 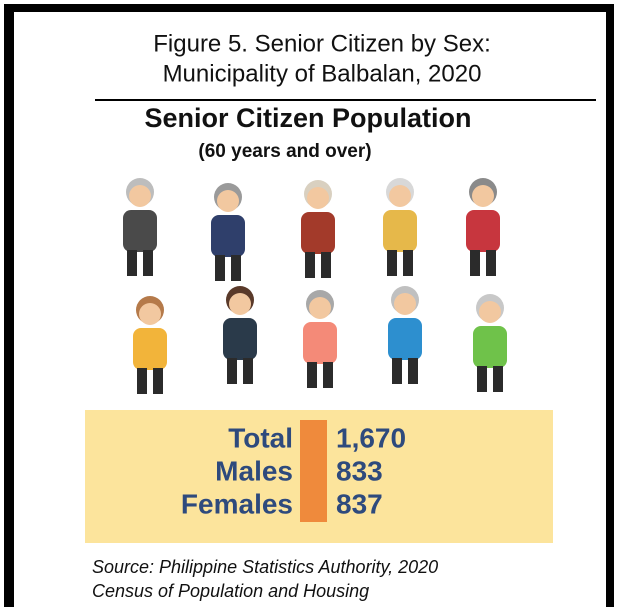 I want to click on stats: Total 1,670 Males 833 Females 837, so click(x=293, y=470).